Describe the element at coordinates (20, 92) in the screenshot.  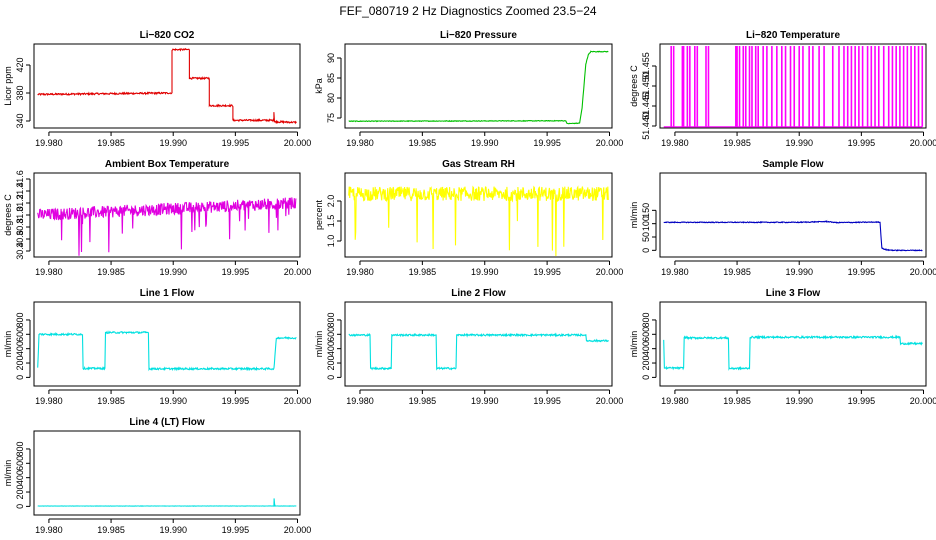
I see `y-tick-label: 380` at that location.